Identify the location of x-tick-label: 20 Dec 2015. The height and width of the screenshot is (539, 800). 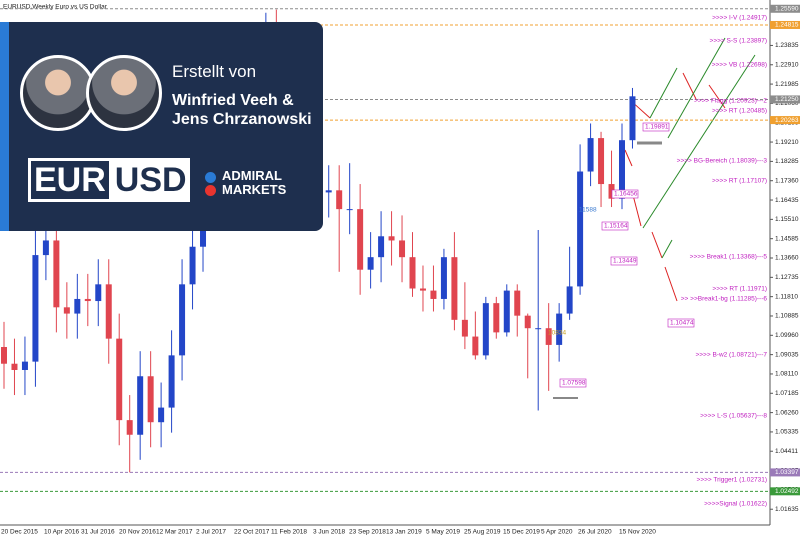
(19, 532).